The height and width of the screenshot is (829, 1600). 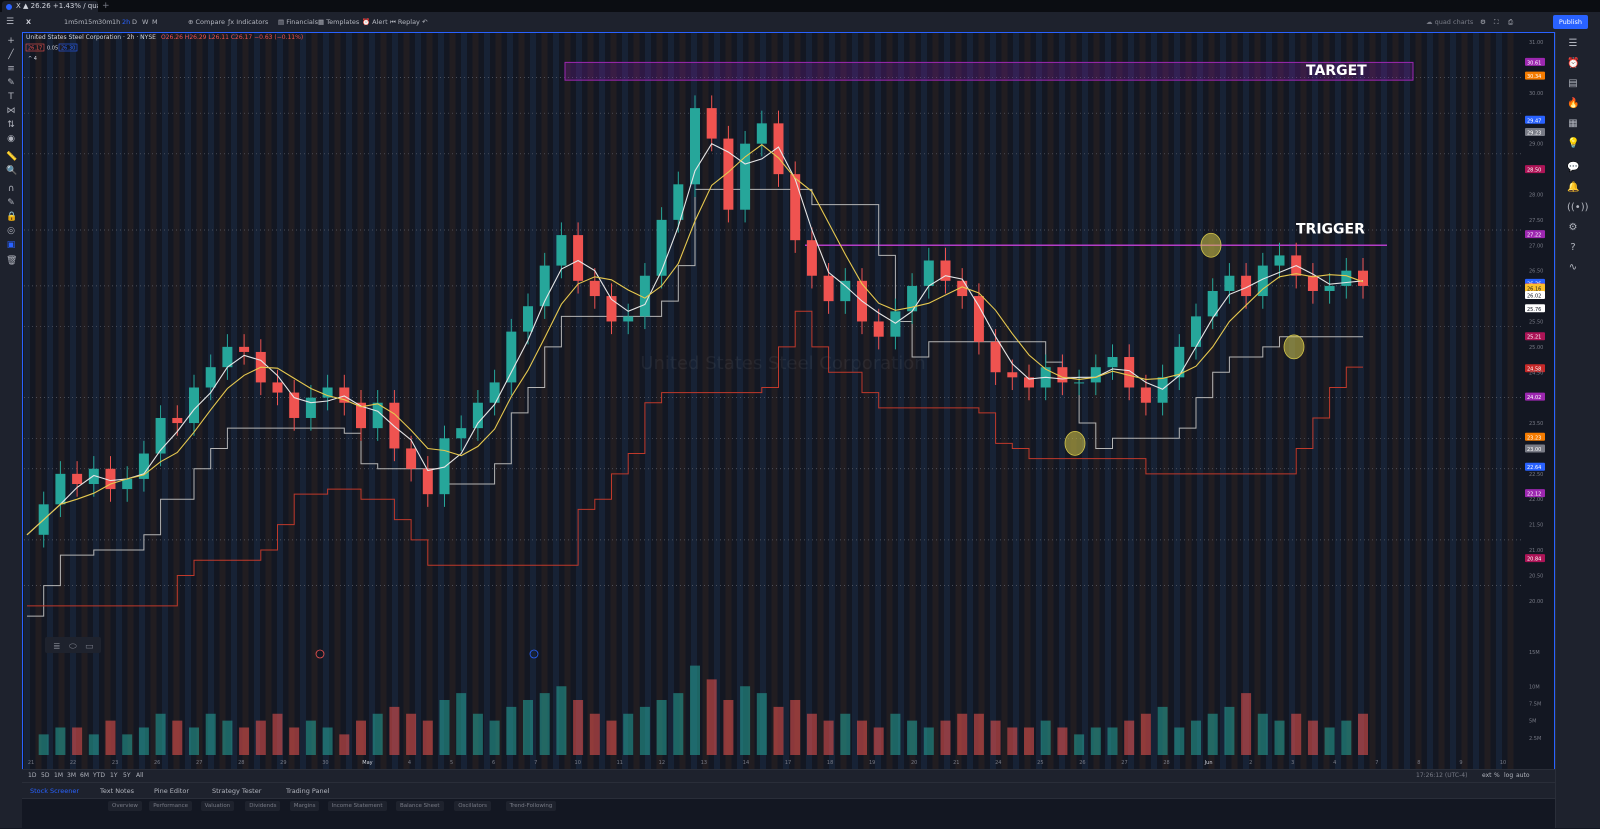 I want to click on alert-button: ⏰ Alert, so click(x=375, y=22).